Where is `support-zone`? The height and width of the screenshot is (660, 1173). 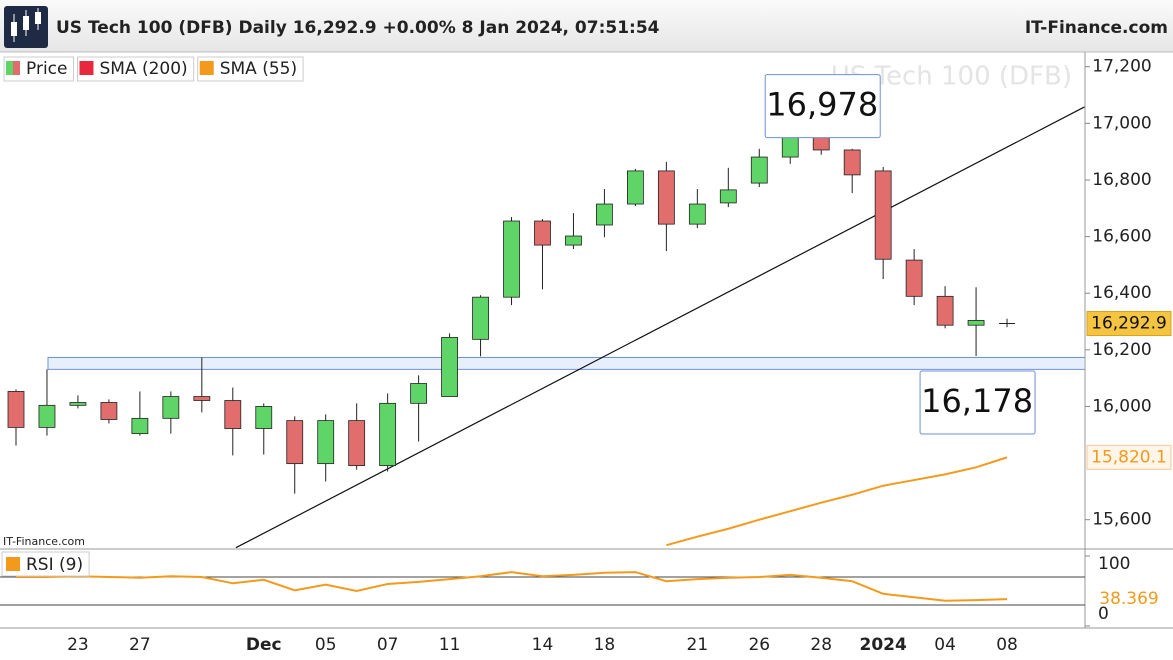
support-zone is located at coordinates (566, 363).